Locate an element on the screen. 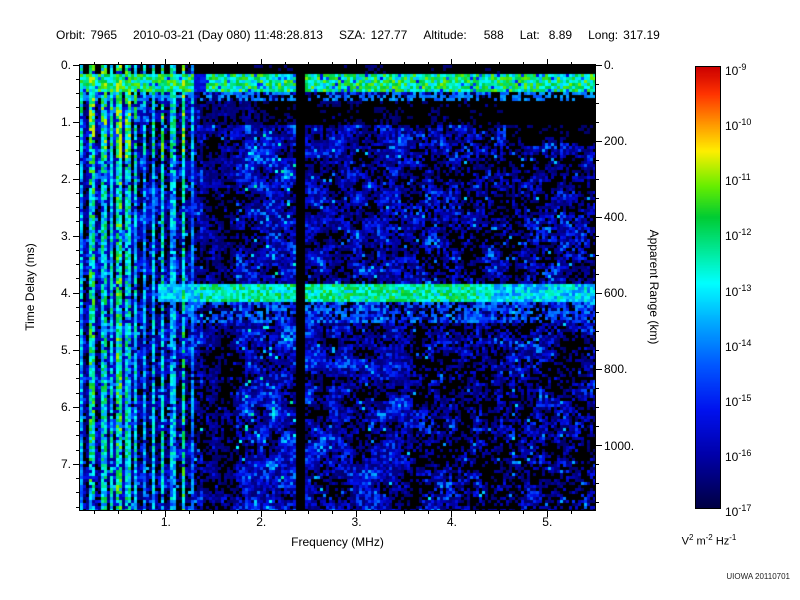  unit-exponent: -2 is located at coordinates (709, 537).